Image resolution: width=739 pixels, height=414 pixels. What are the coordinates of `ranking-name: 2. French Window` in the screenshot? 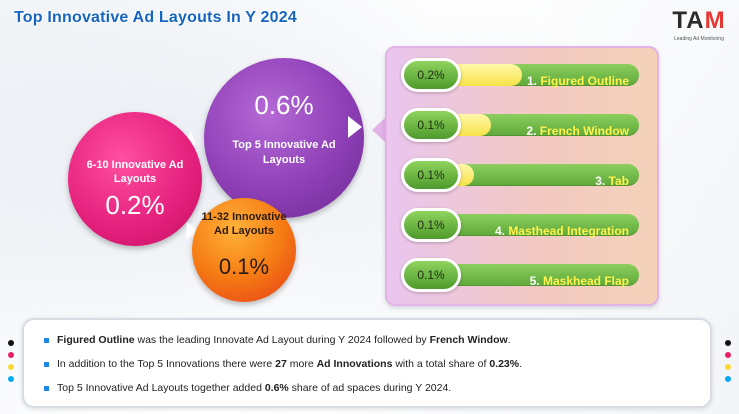 It's located at (577, 131).